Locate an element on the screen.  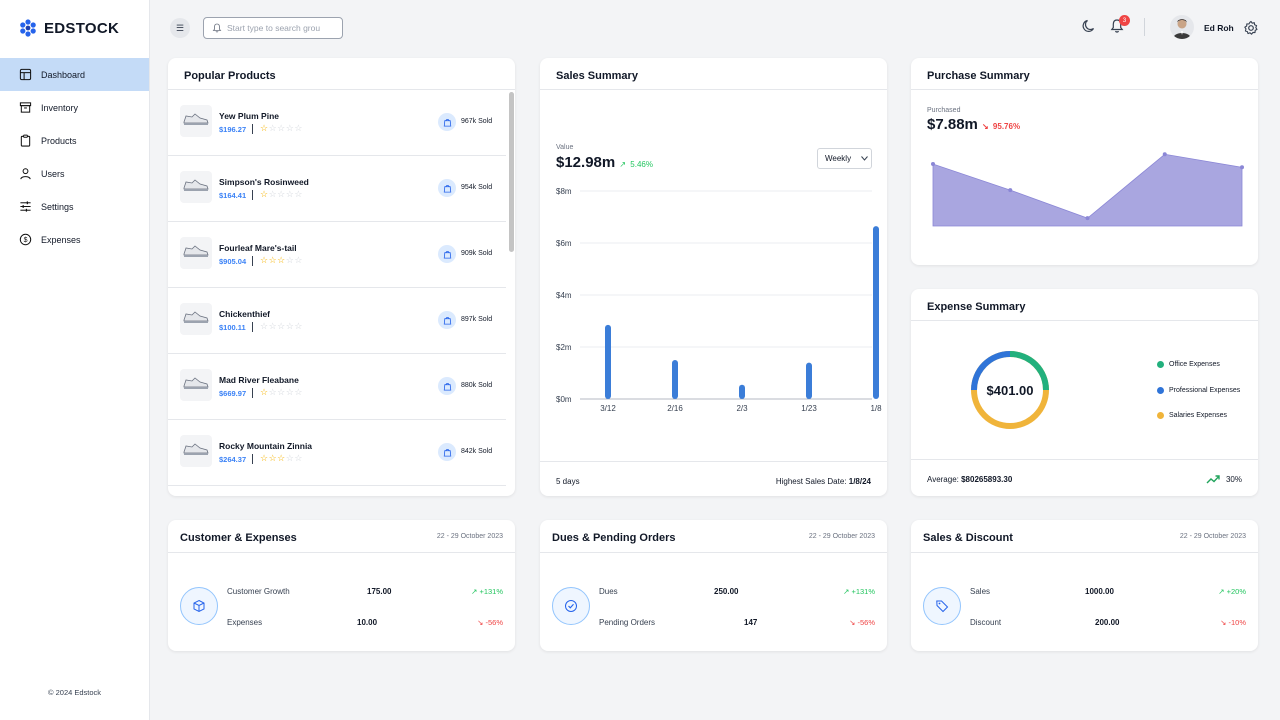
clipboard-icon is located at coordinates (25, 140).